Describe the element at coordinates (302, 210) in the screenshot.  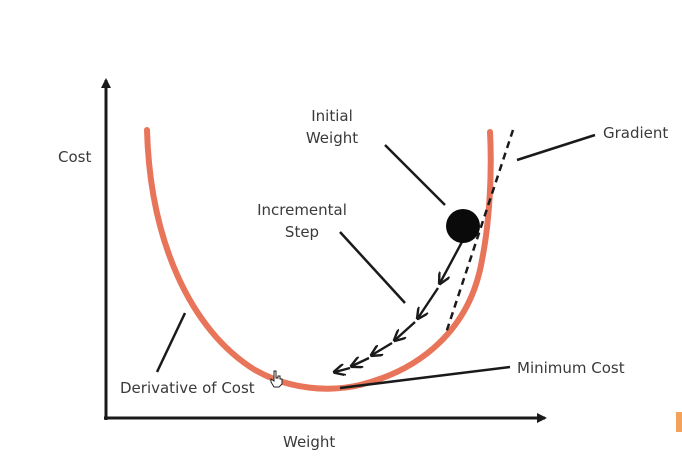
I see `incremental-step-label-line1: Incremental` at that location.